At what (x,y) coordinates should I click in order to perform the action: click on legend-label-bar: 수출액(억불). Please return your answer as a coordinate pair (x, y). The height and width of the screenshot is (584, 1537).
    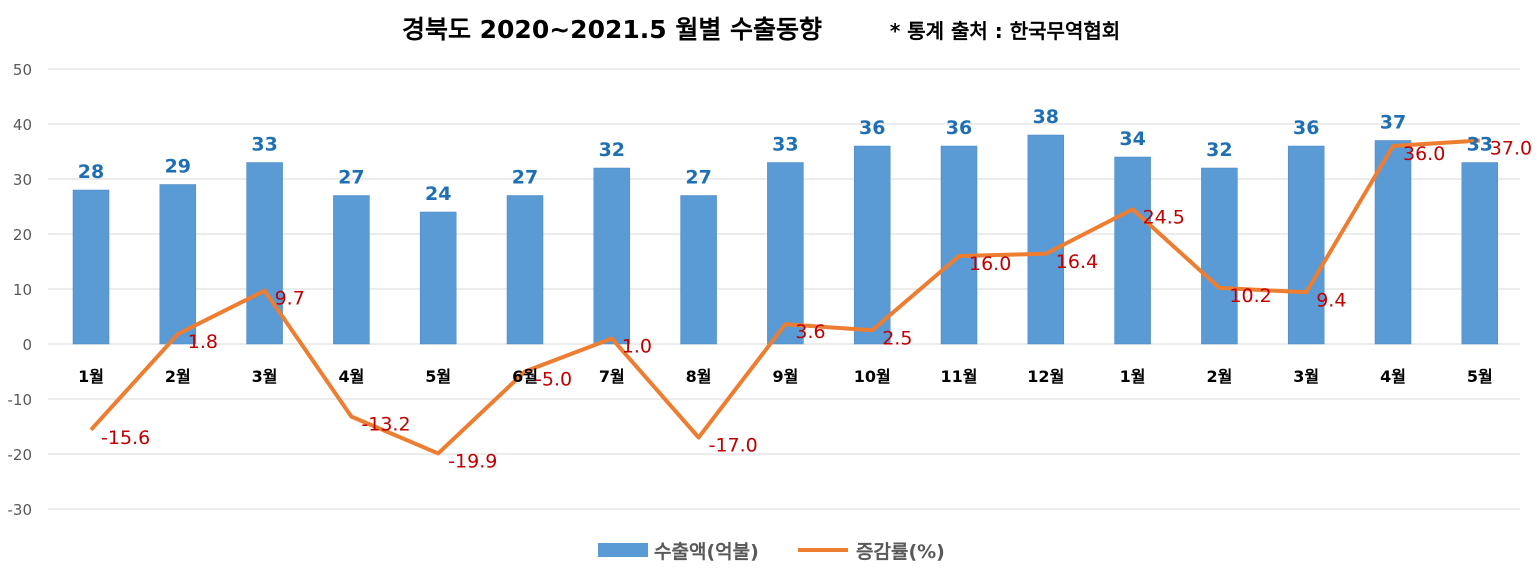
    Looking at the image, I should click on (706, 552).